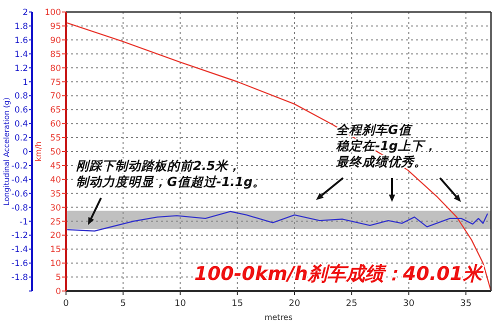 The height and width of the screenshot is (324, 500). I want to click on x-tick-label: 25, so click(352, 304).